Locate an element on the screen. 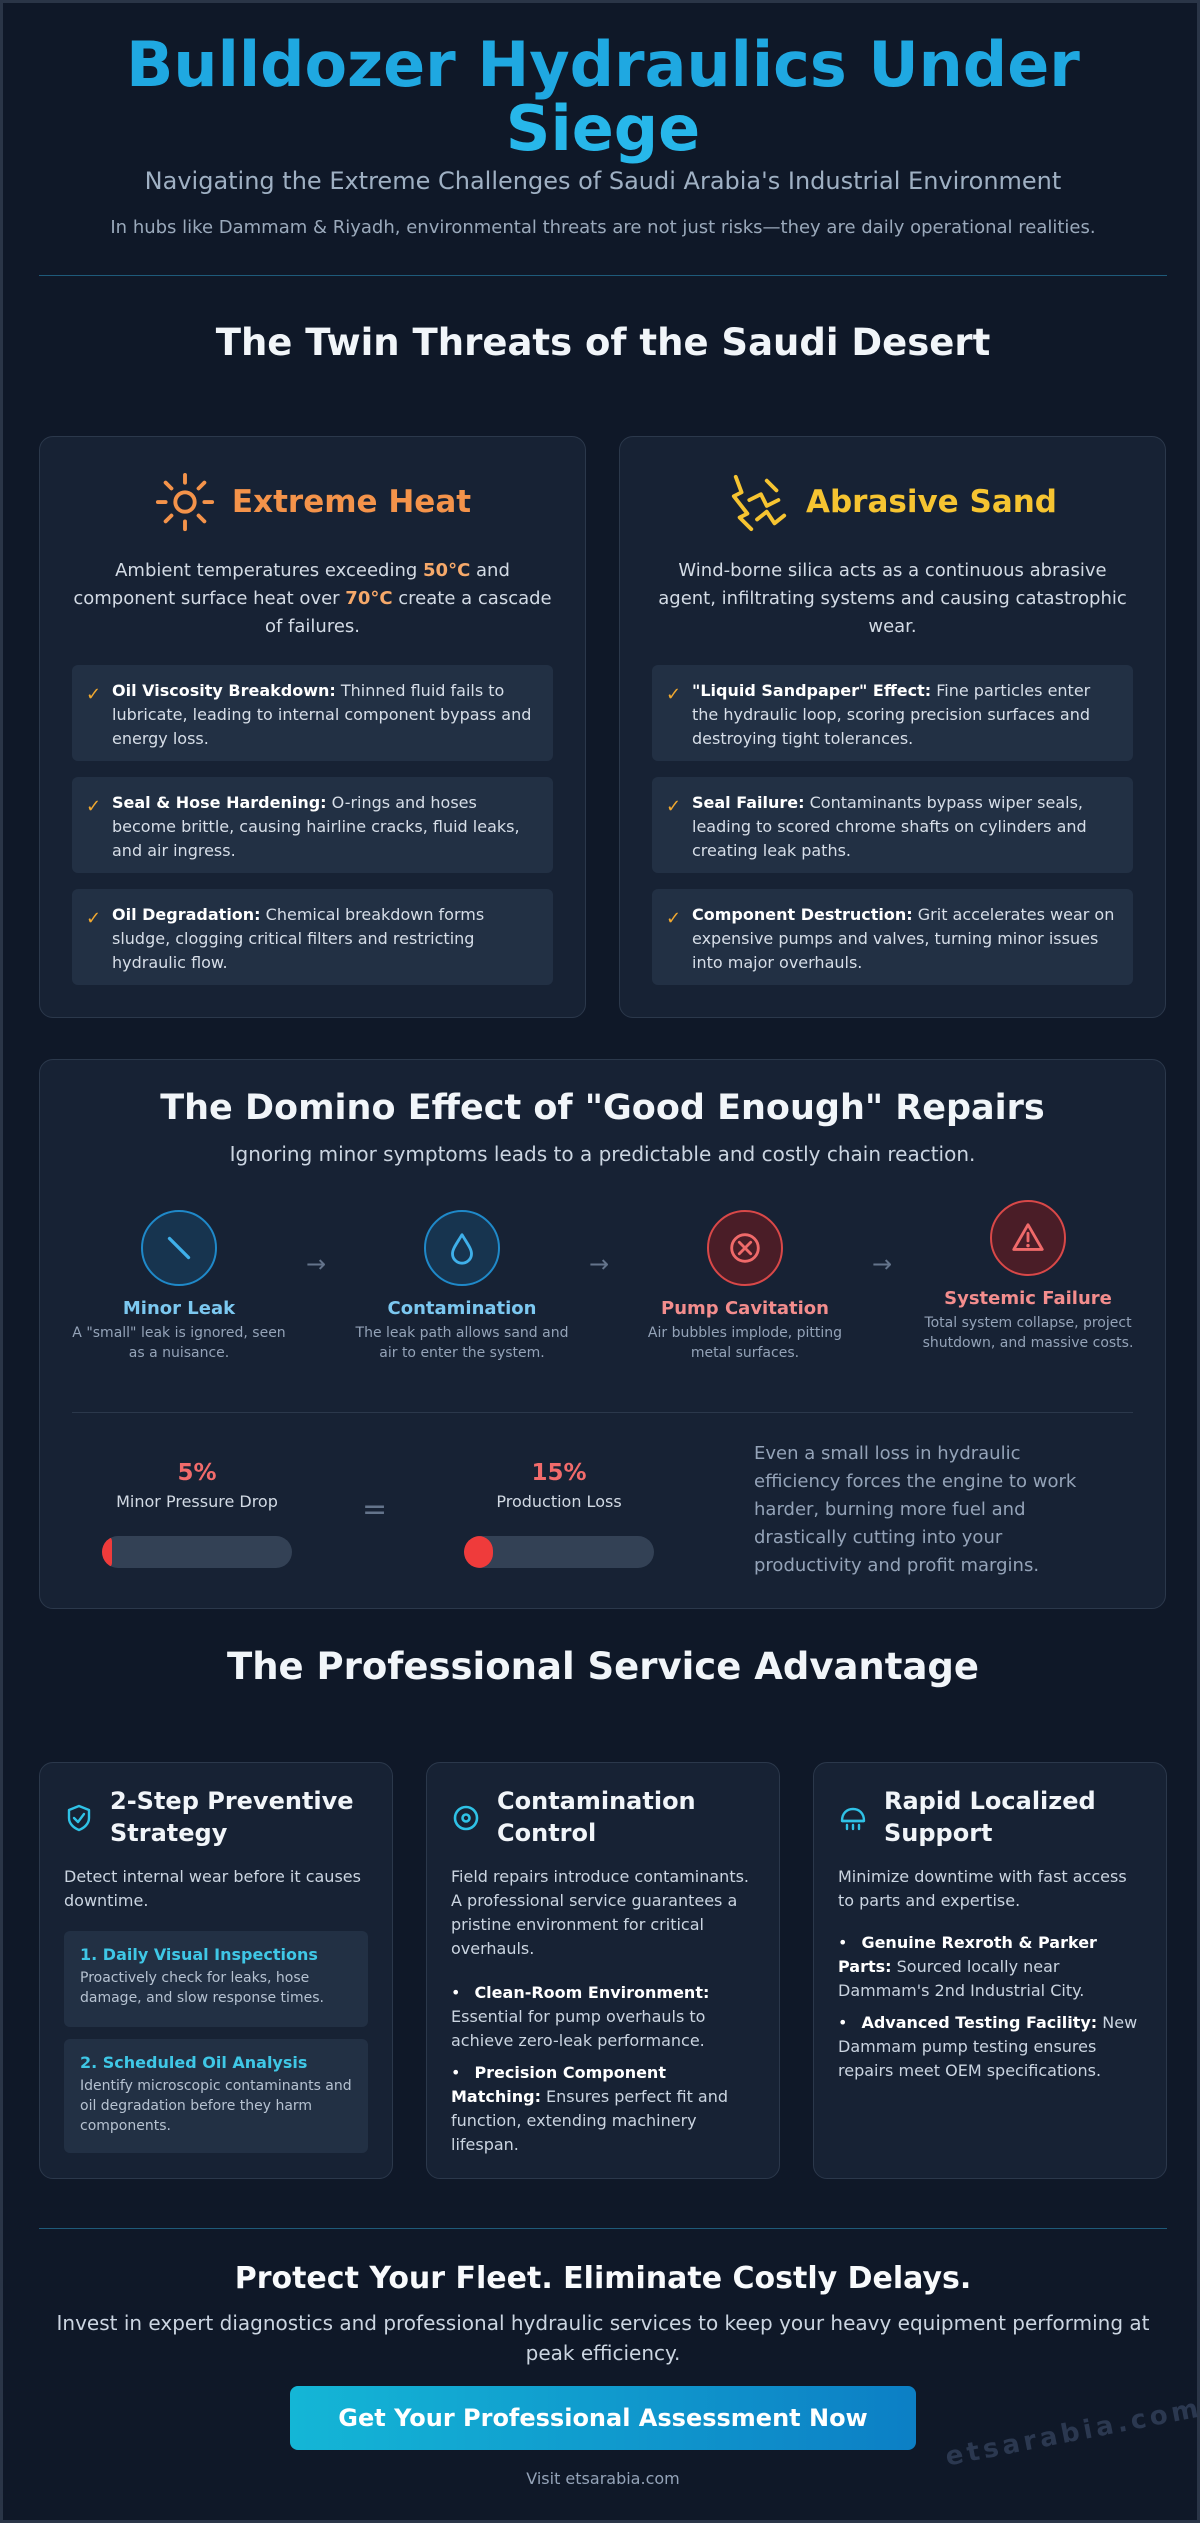 Image resolution: width=1200 pixels, height=2523 pixels. pressure-drop-block: 5% Minor Pressure Drop is located at coordinates (197, 1514).